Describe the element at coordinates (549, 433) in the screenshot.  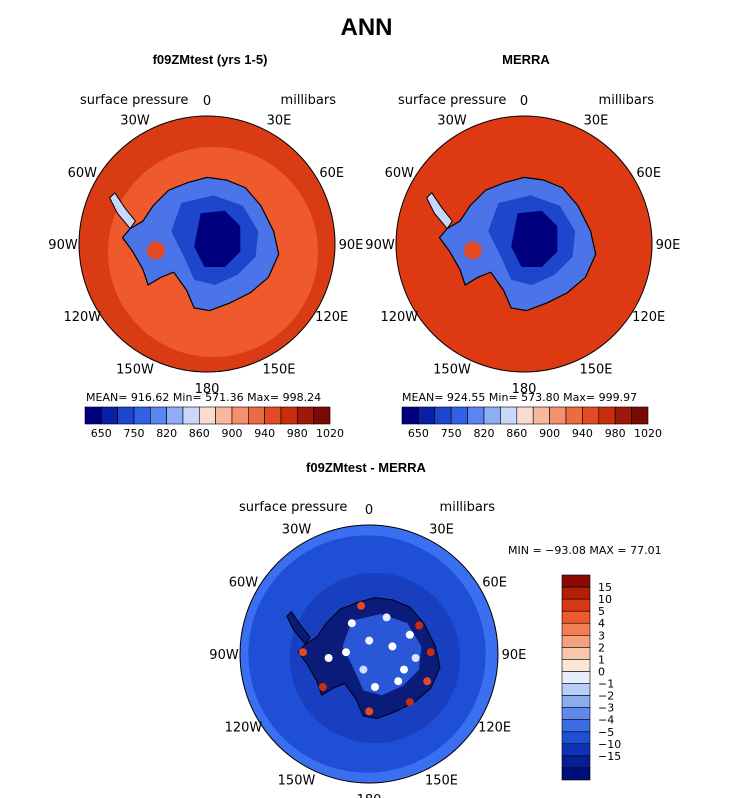
I see `colorbar-tick-label: 900` at that location.